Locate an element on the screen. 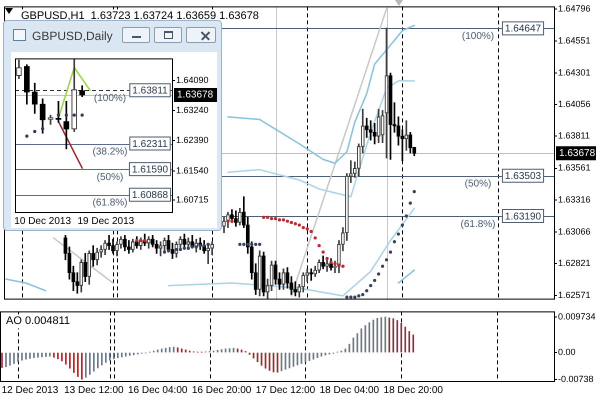  x-tick-label: 19 Dec 2013 is located at coordinates (106, 221).